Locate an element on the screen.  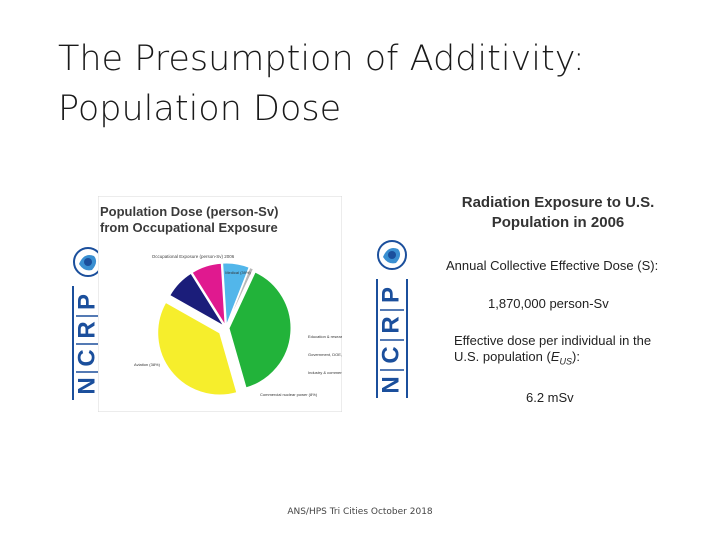
individual-dose-label-line-1: Effective dose per individual in the is located at coordinates (553, 340).